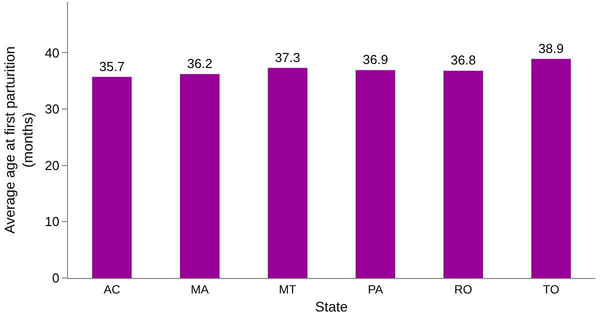 Image resolution: width=600 pixels, height=323 pixels. Describe the element at coordinates (52, 109) in the screenshot. I see `y-tick-label: 30` at that location.